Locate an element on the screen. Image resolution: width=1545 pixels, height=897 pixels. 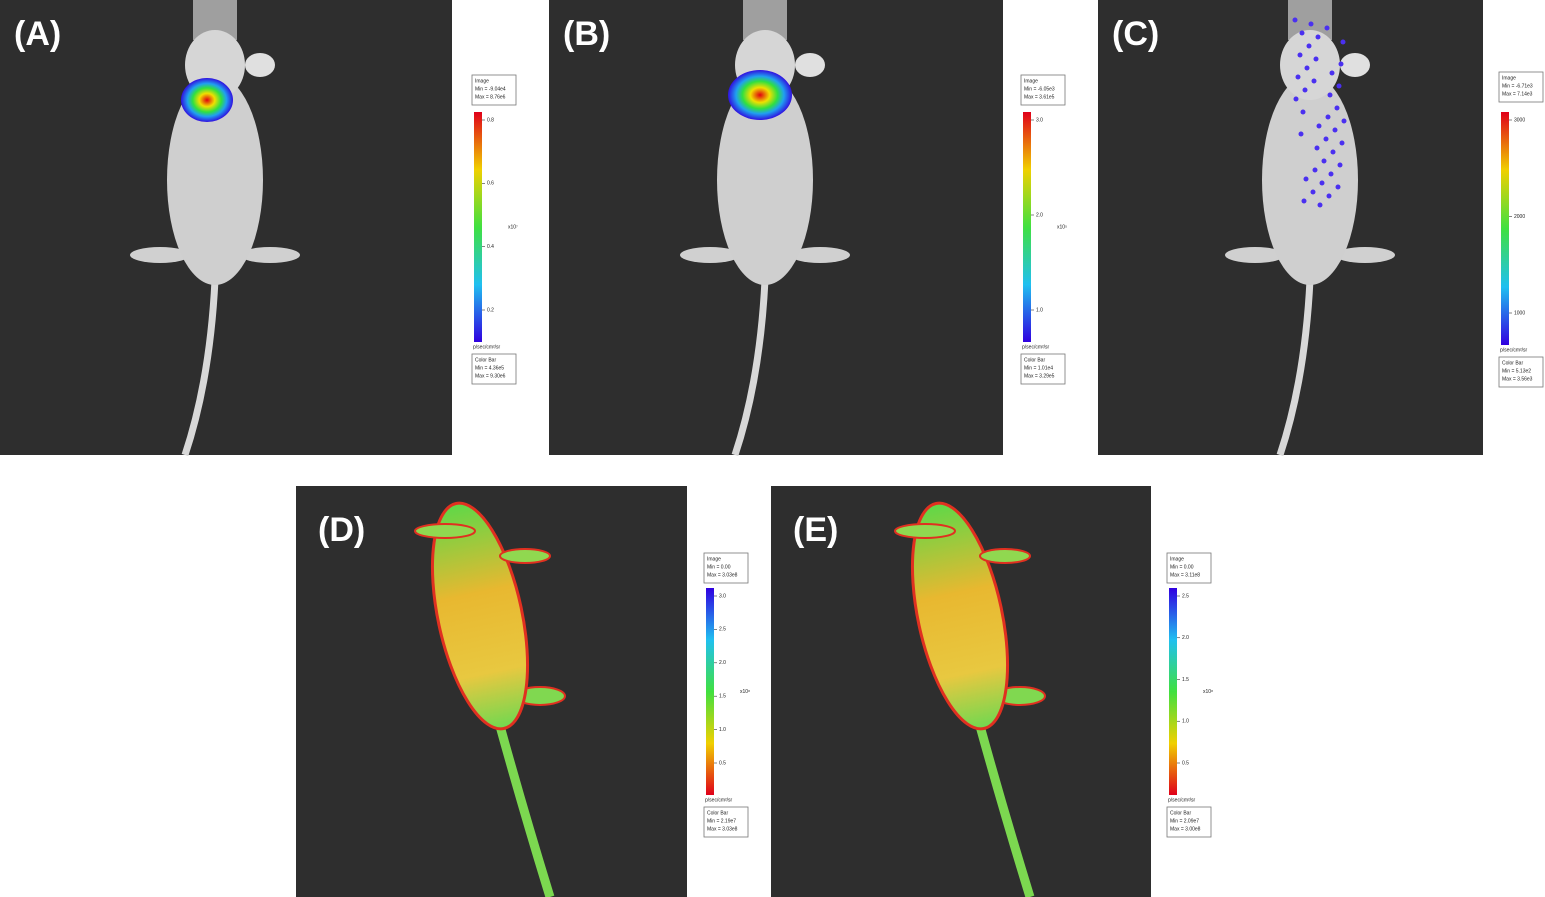
tick-label: 0.6 is located at coordinates (490, 184).